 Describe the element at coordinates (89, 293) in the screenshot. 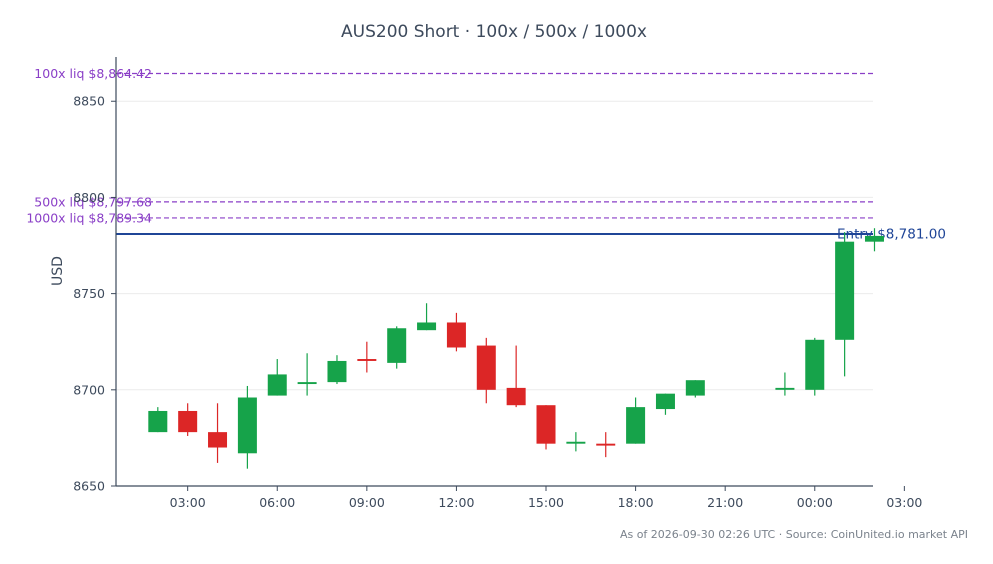

I see `y-tick-label: 8750` at that location.